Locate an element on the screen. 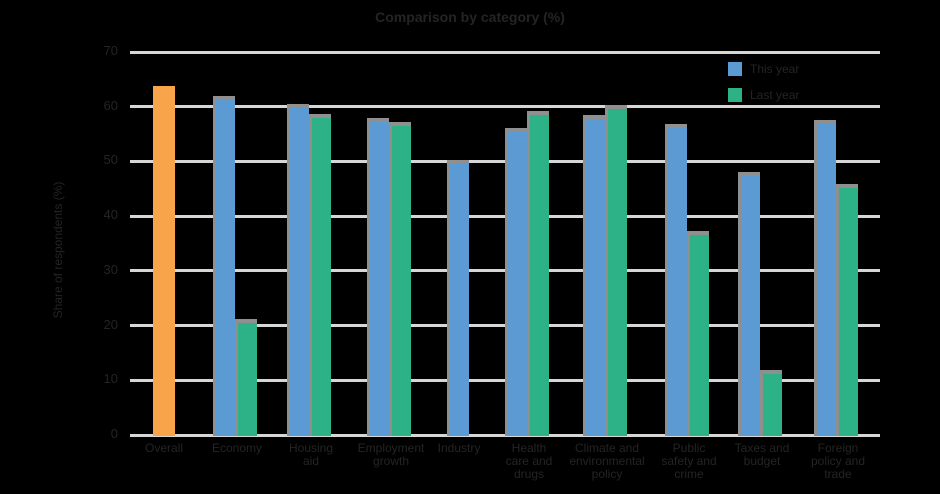 The width and height of the screenshot is (940, 494). x-axis-label: Housing aid is located at coordinates (311, 455).